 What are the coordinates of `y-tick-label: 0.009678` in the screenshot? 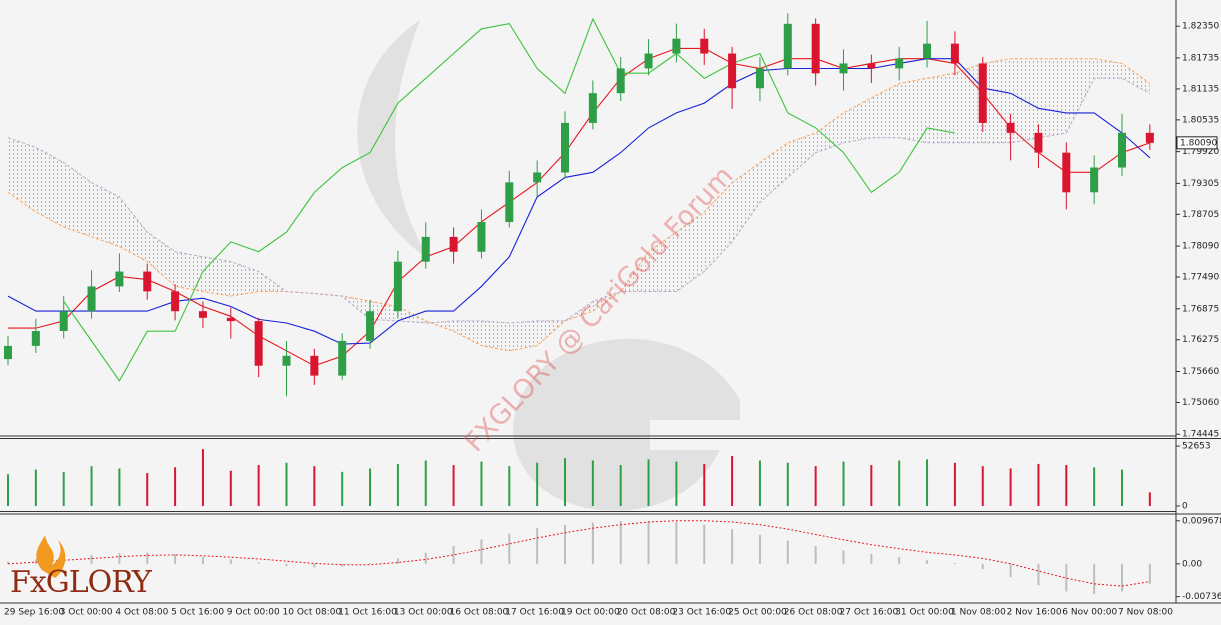 It's located at (1201, 521).